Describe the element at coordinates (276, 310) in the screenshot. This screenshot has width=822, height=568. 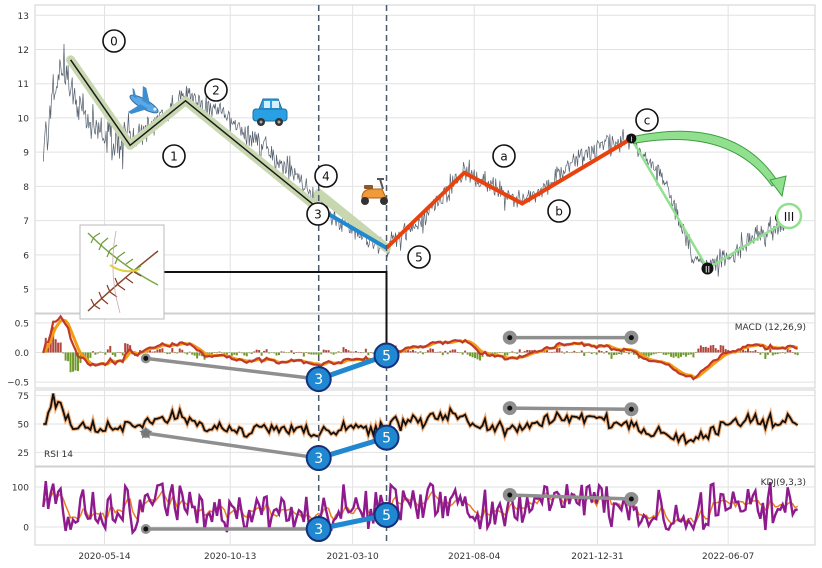
I see `connector-line` at that location.